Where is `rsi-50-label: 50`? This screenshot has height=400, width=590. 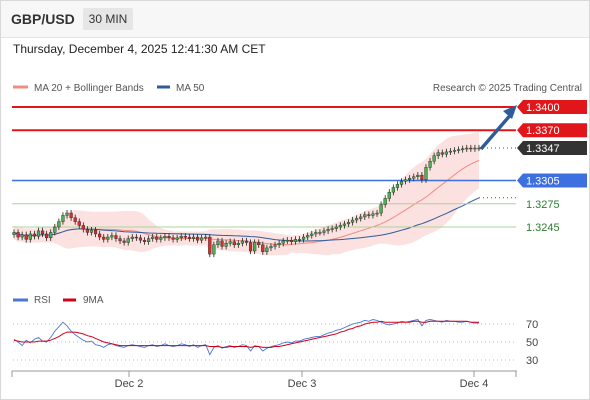
rsi-50-label: 50 is located at coordinates (532, 343).